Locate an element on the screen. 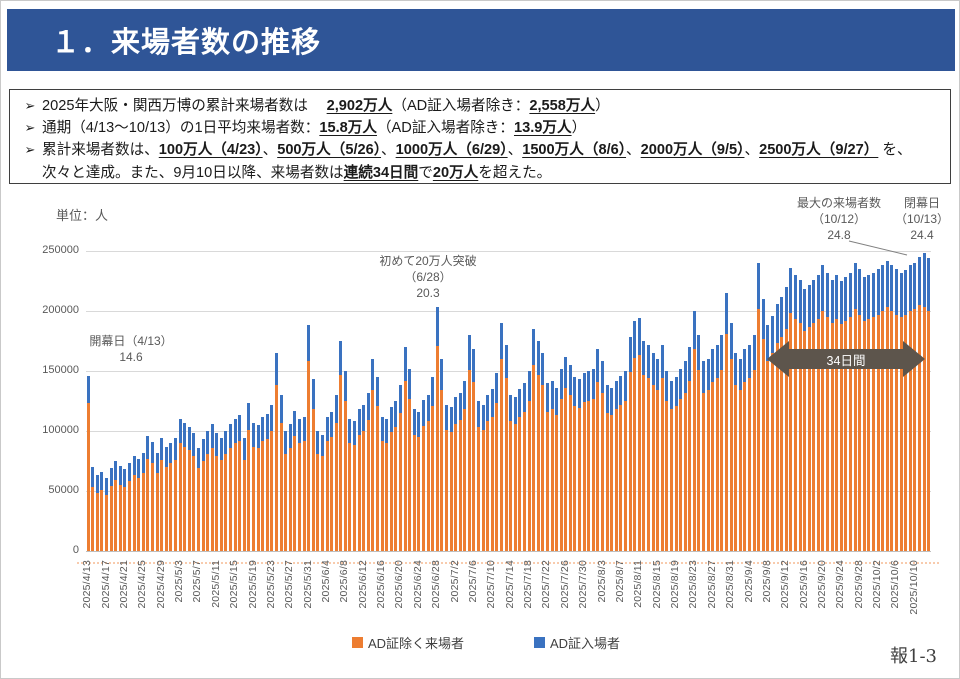 This screenshot has width=960, height=679. legend-swatch-icon is located at coordinates (357, 642).